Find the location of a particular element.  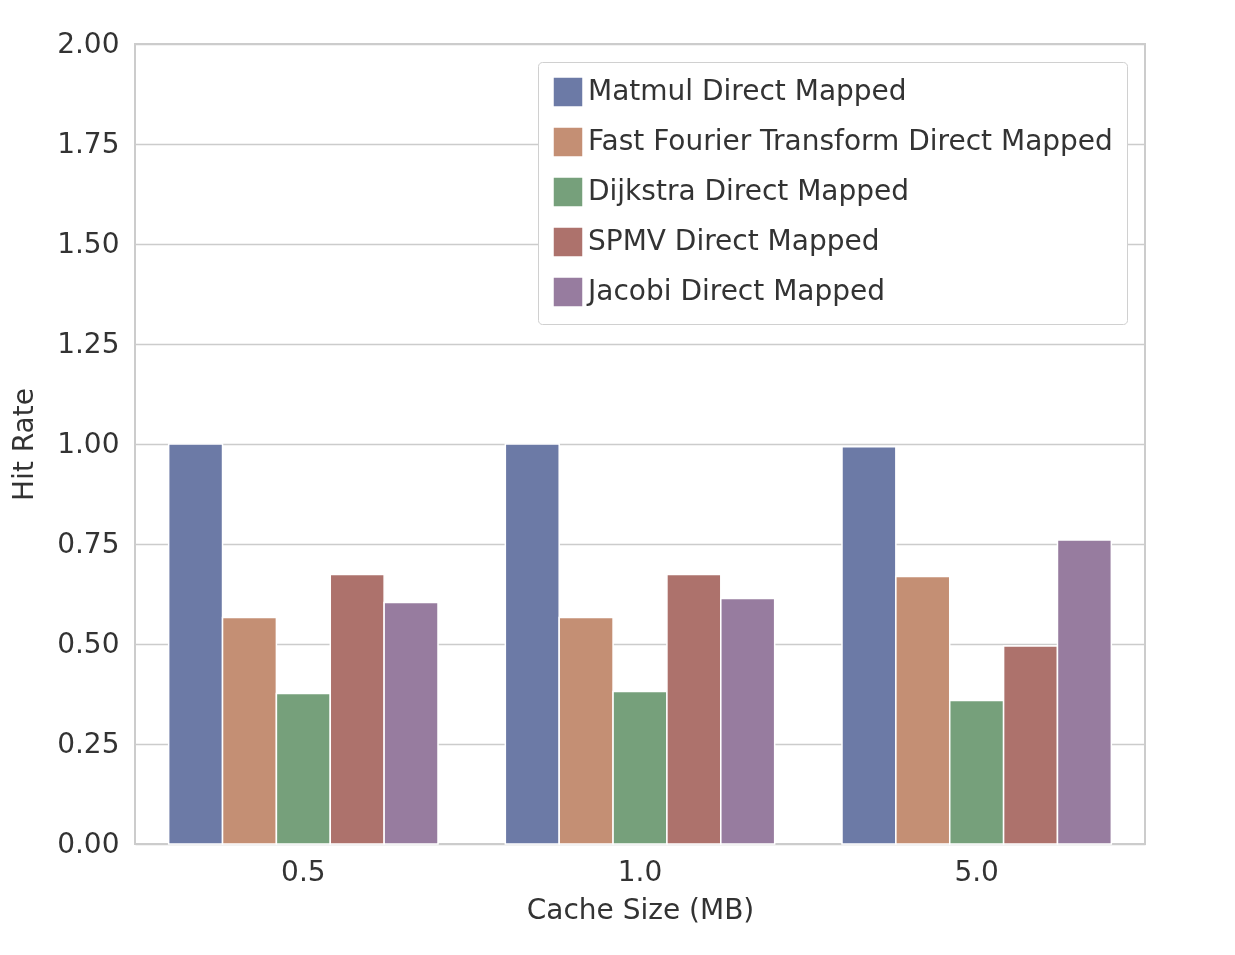

y-tick-label: 0.75 is located at coordinates (88, 543).